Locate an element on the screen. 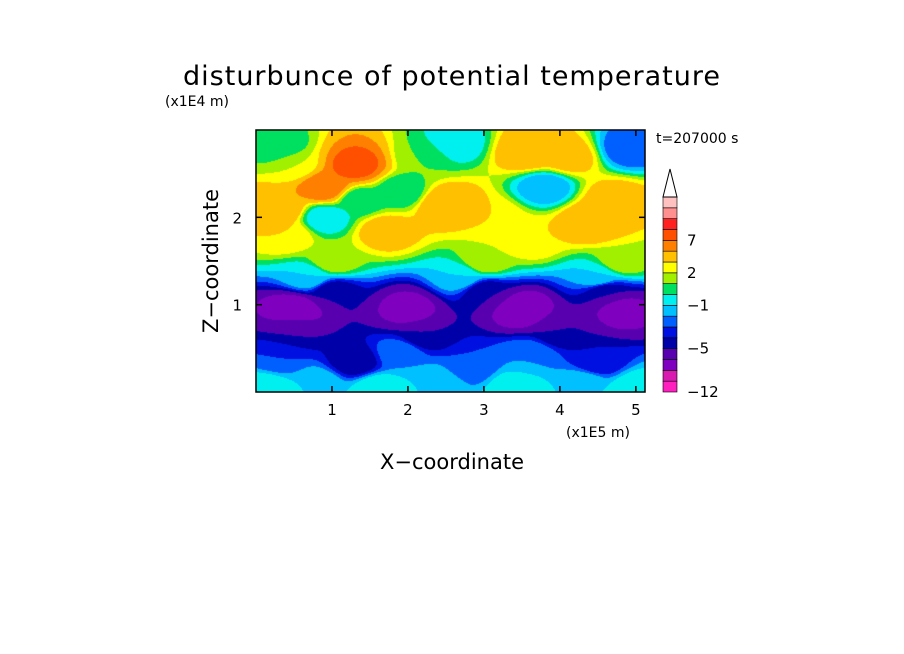  x-scale-label: (x1E5 m) is located at coordinates (598, 433).